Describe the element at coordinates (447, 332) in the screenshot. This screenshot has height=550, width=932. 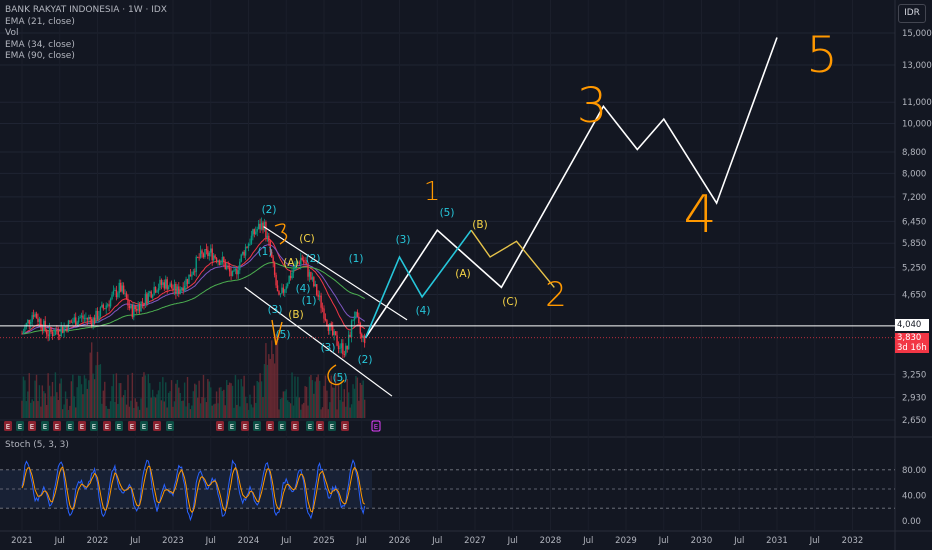
I see `horizontal-level-line` at that location.